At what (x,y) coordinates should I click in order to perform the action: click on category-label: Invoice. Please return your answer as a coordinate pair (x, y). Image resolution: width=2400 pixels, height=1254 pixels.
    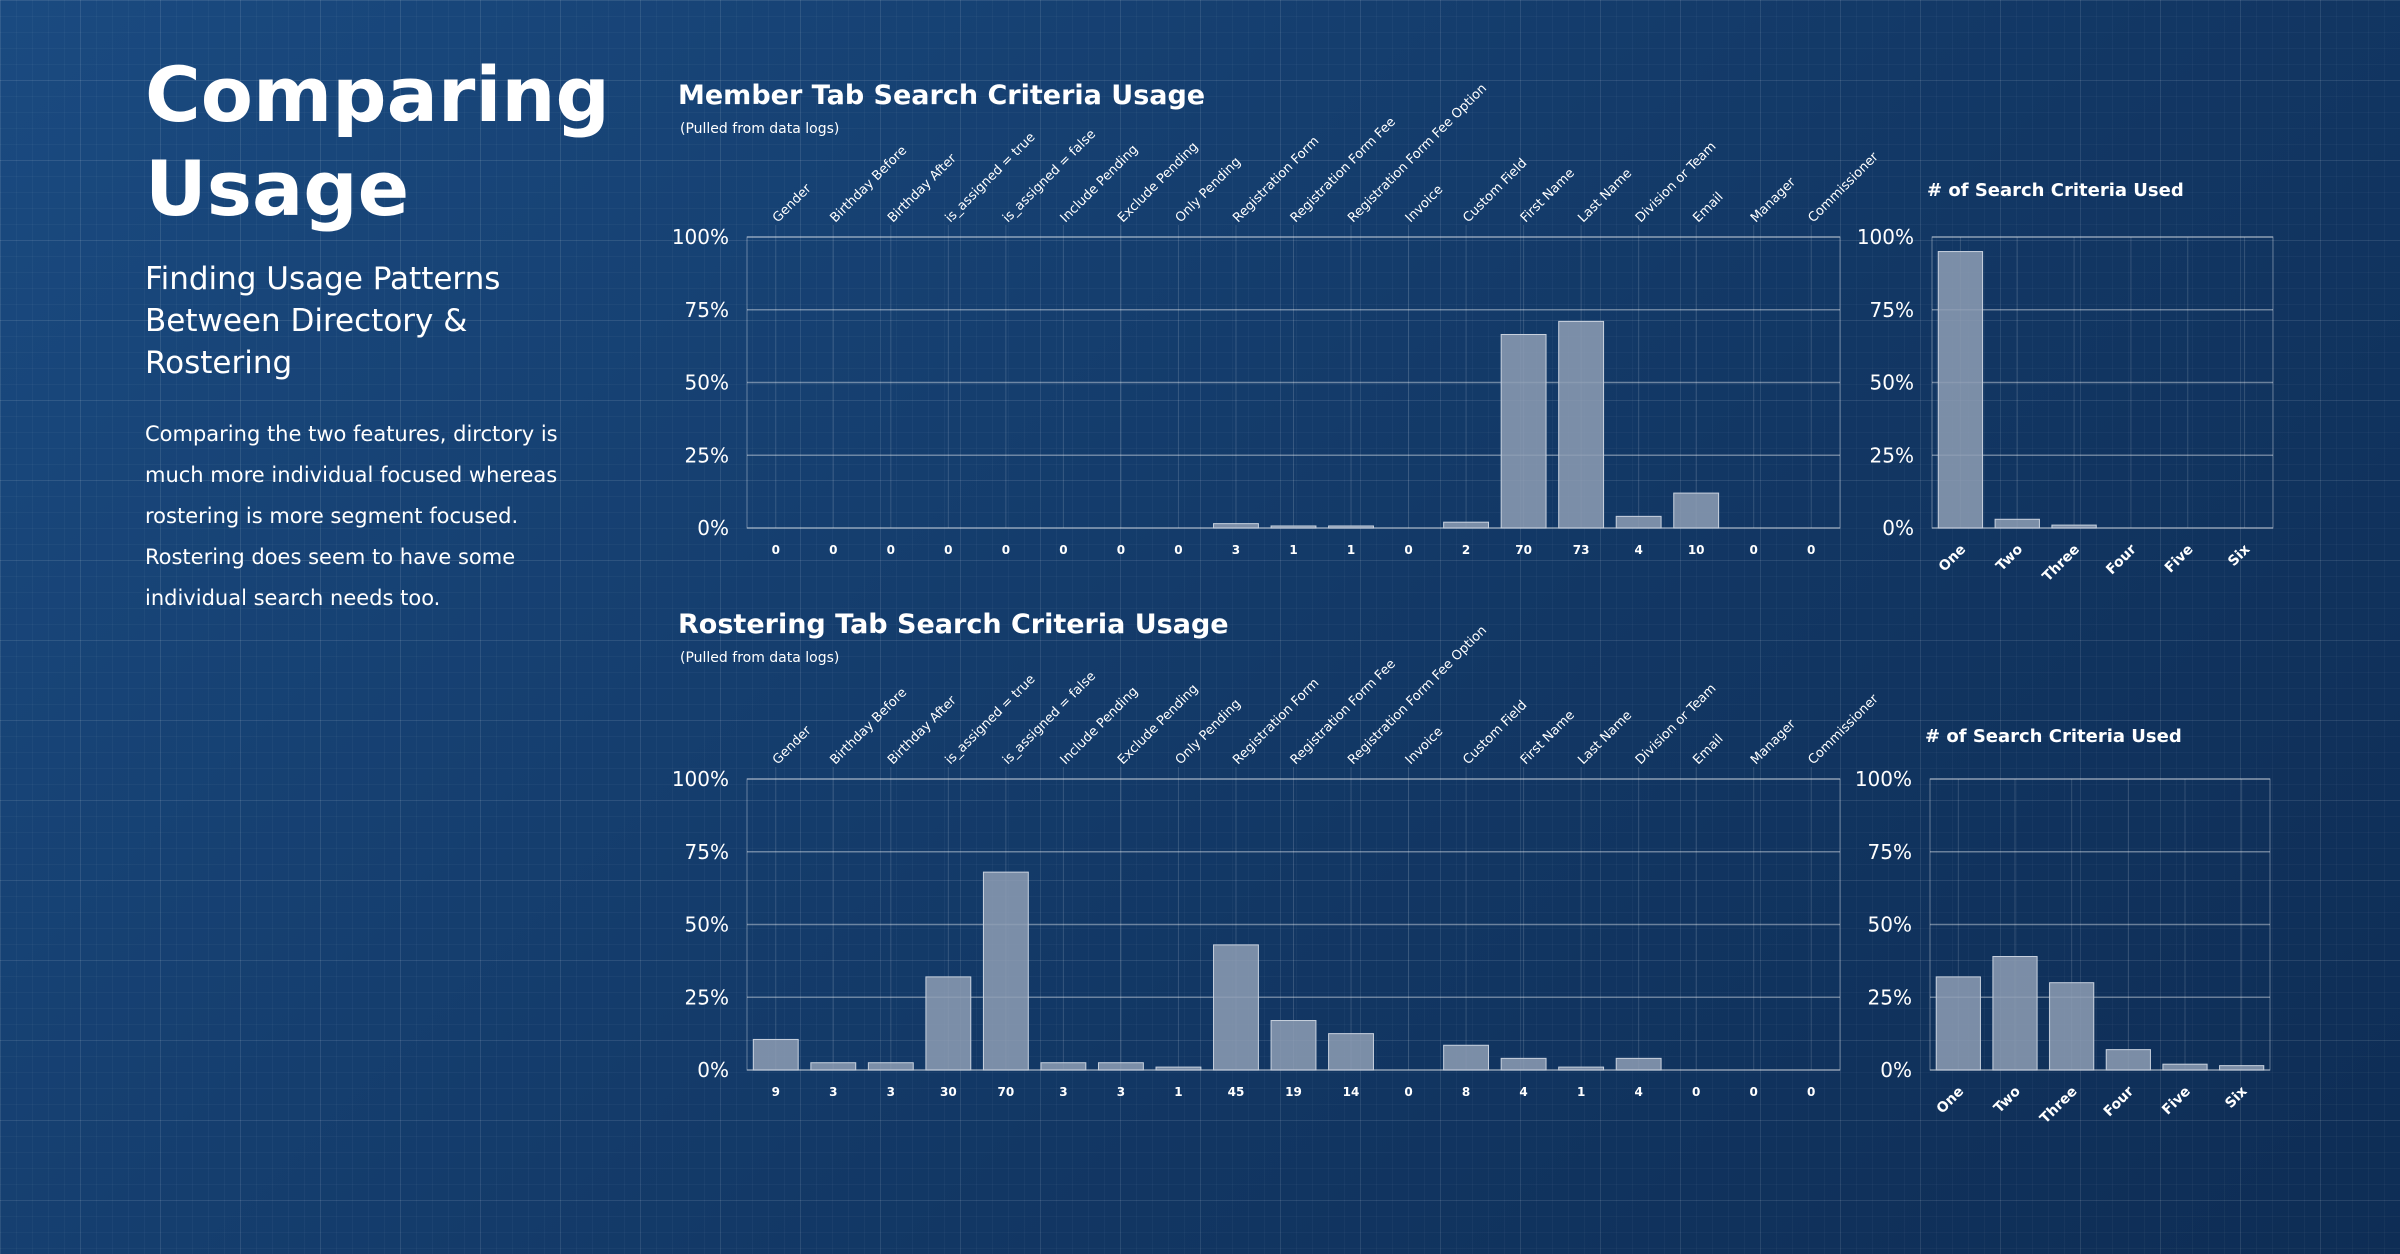
    Looking at the image, I should click on (1424, 745).